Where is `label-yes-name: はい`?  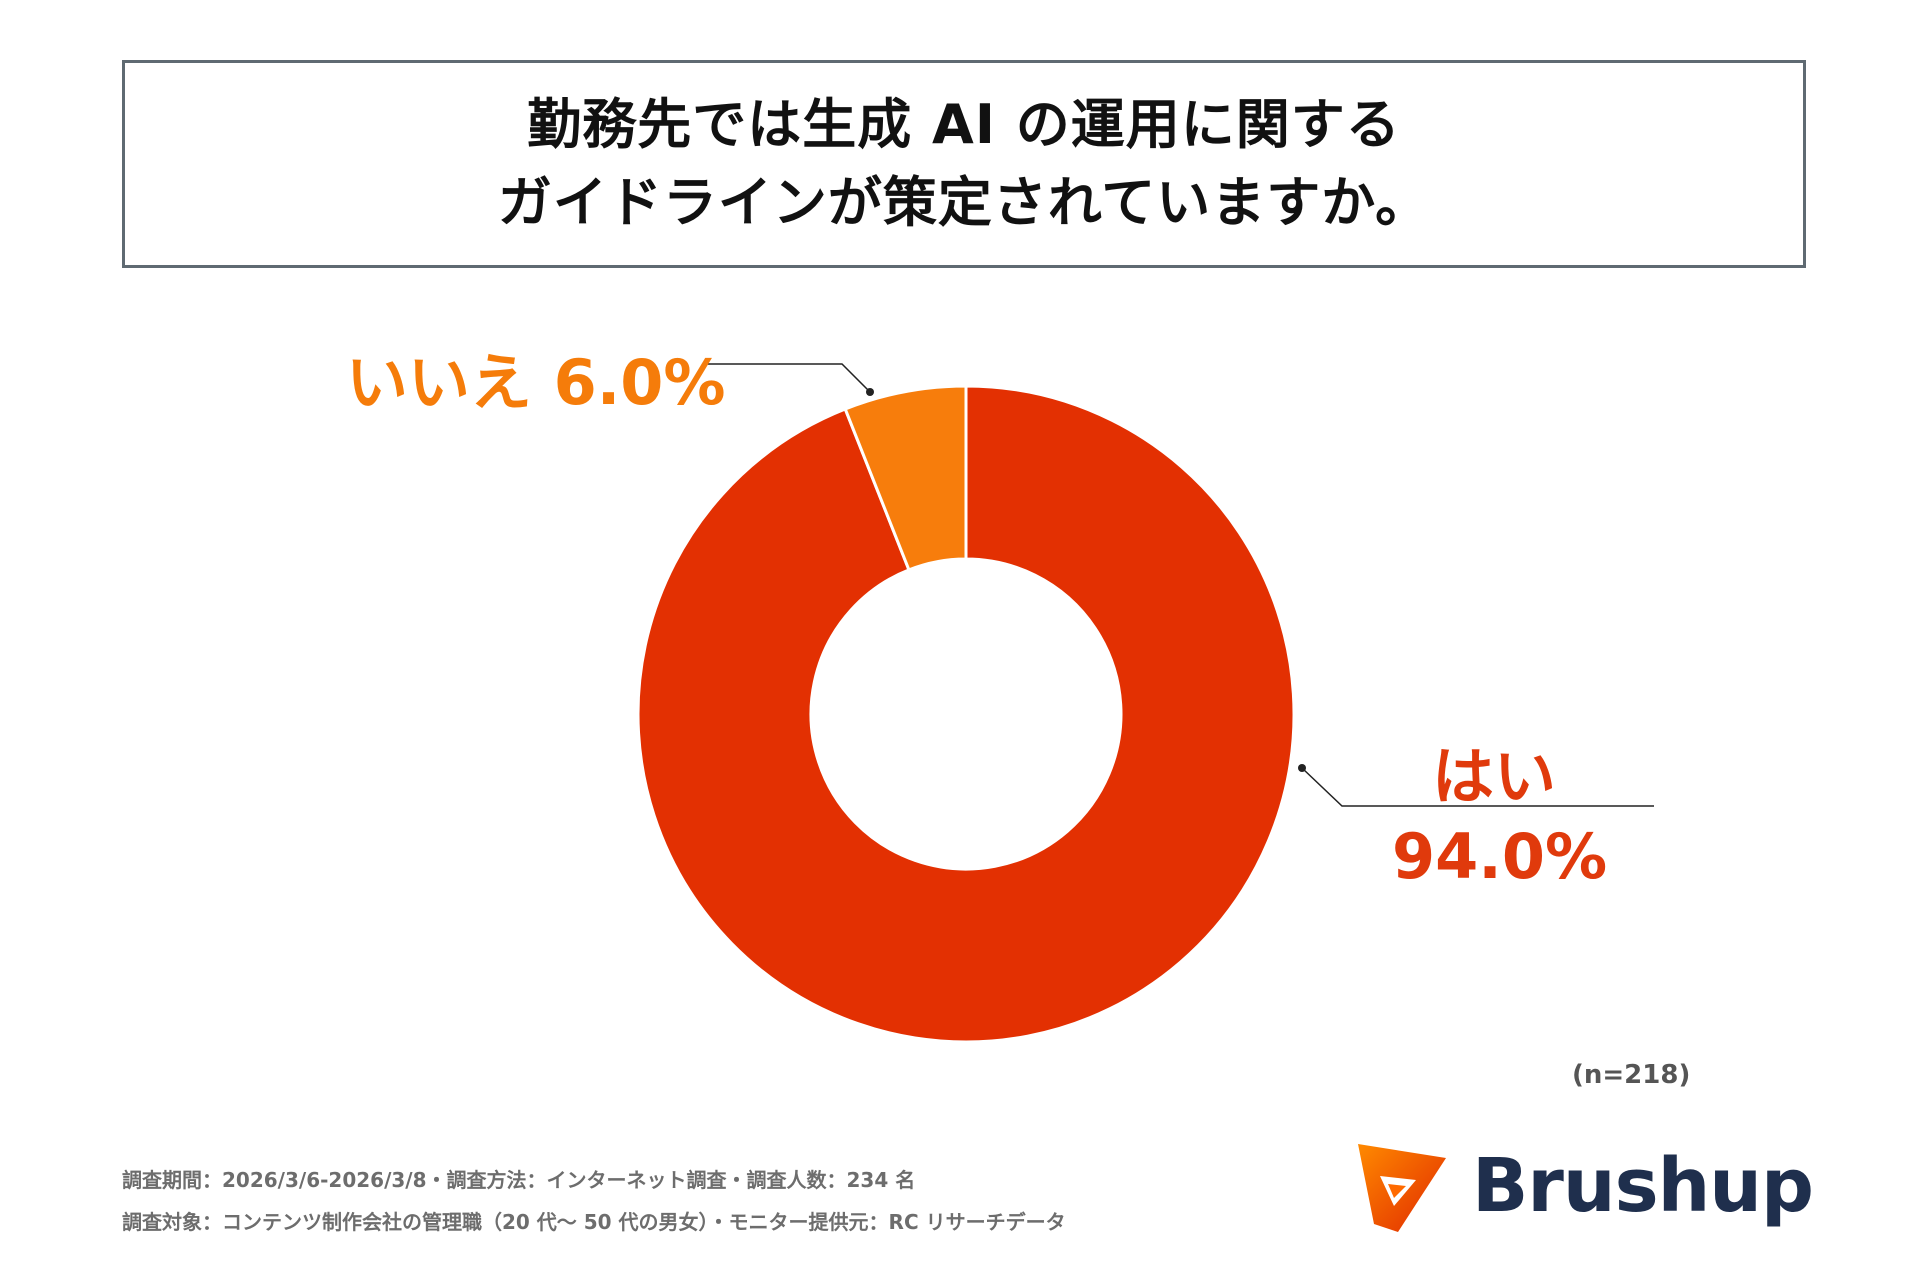
label-yes-name: はい is located at coordinates (1494, 776).